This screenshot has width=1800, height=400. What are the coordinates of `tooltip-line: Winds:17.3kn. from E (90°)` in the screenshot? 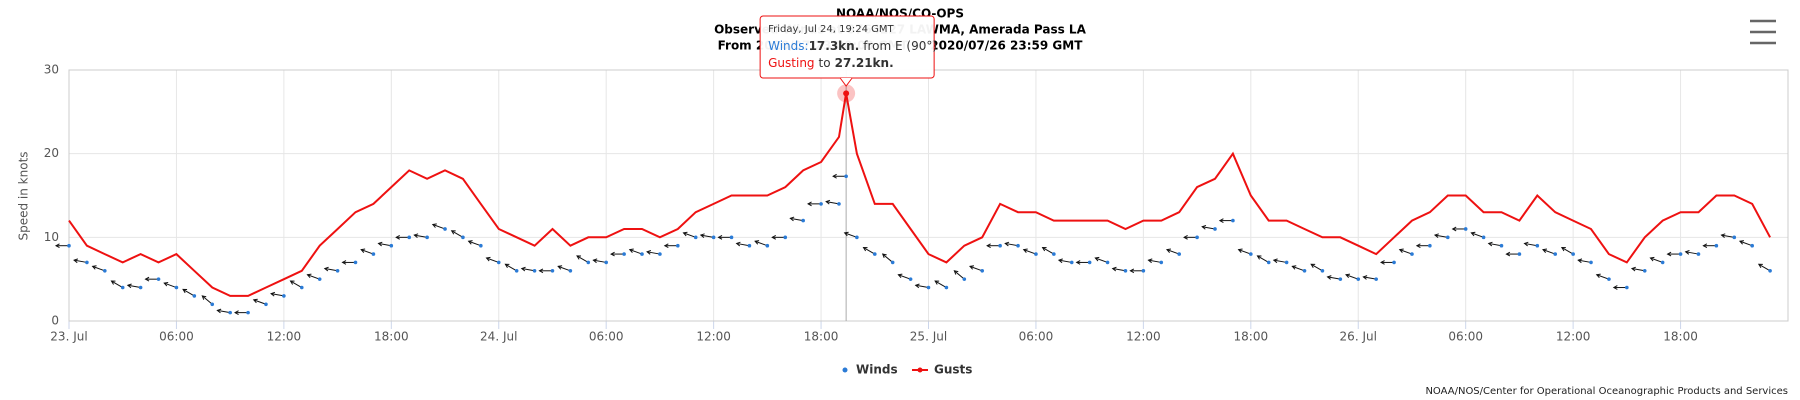 It's located at (852, 46).